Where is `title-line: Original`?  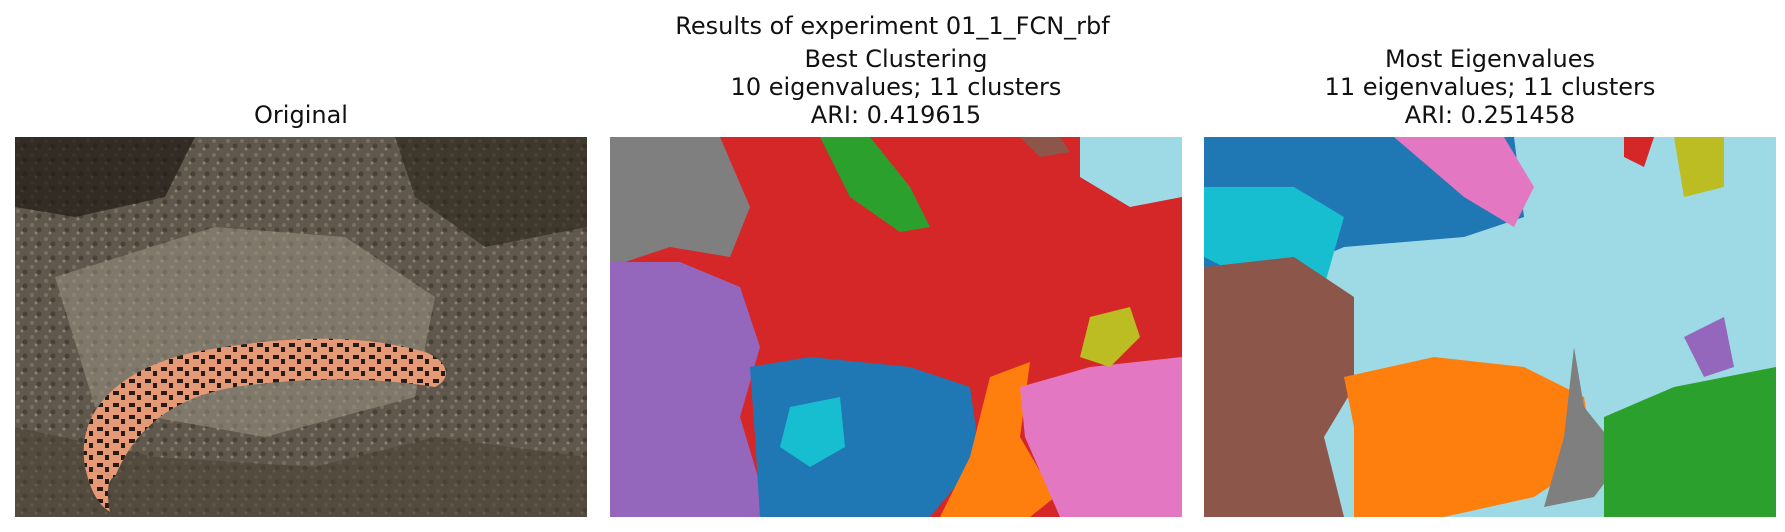
title-line: Original is located at coordinates (301, 115).